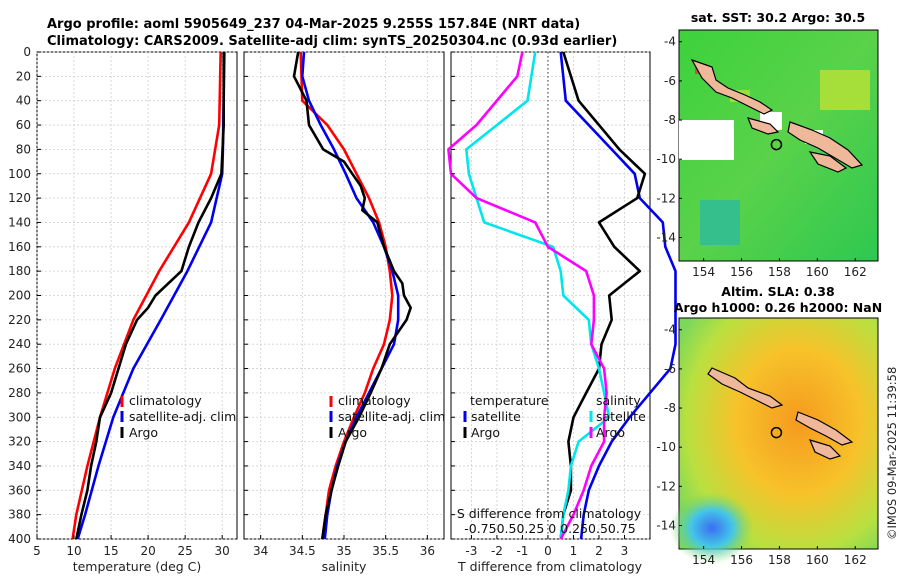 The width and height of the screenshot is (900, 580). I want to click on depth-tick-label: 300, so click(19, 417).